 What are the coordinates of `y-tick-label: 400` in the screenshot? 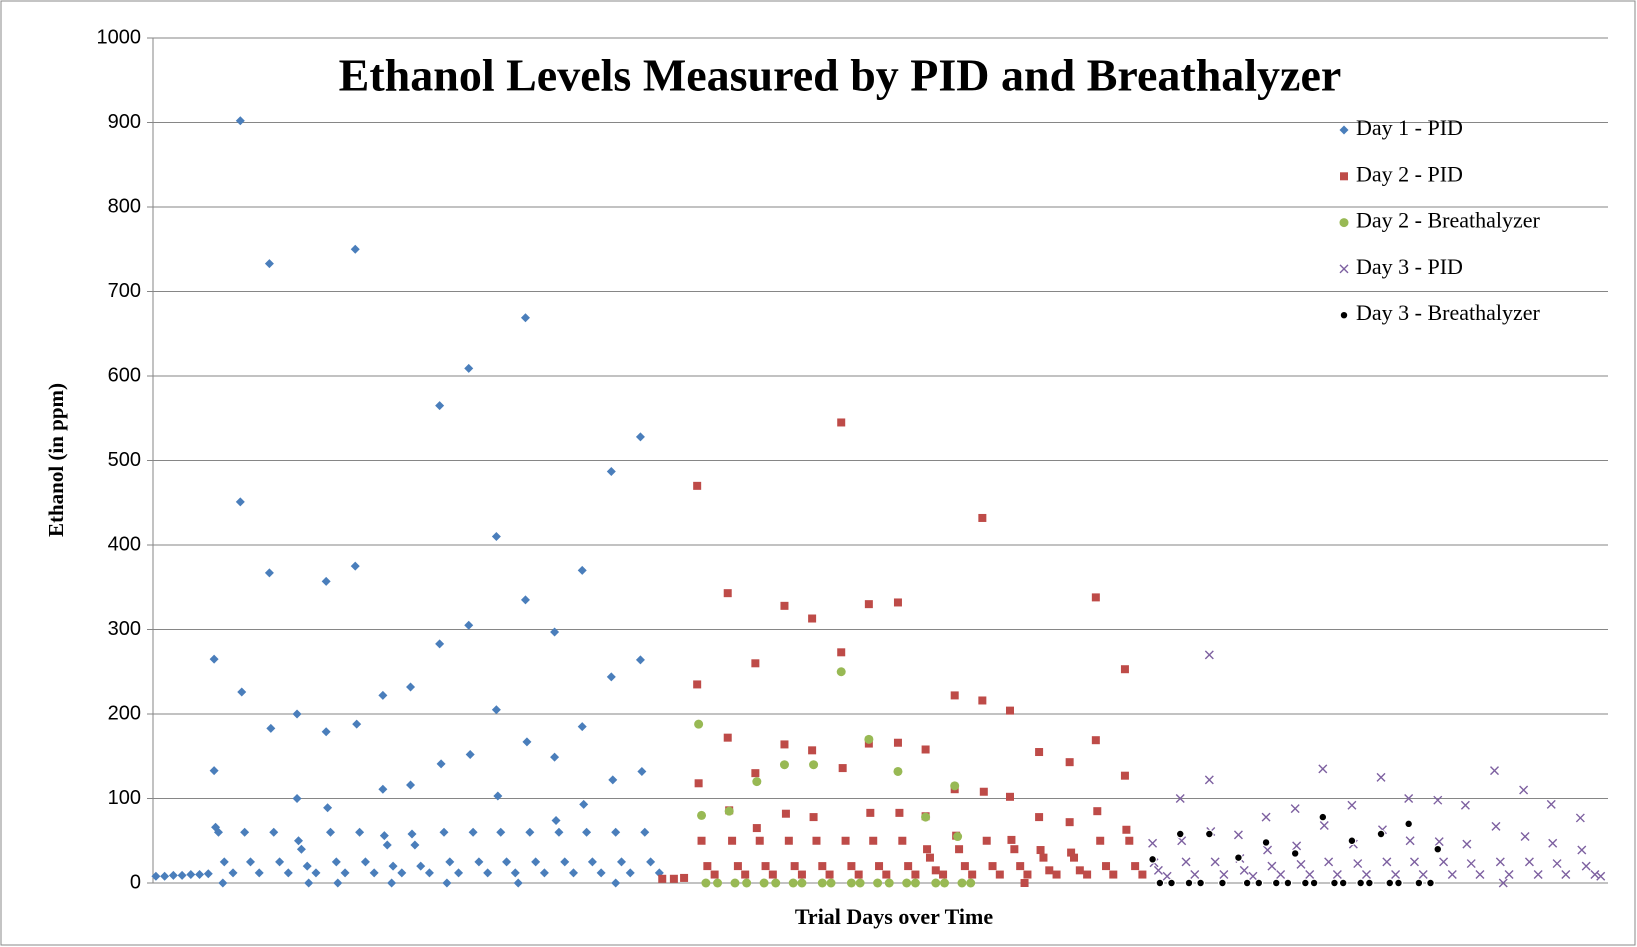 It's located at (124, 544).